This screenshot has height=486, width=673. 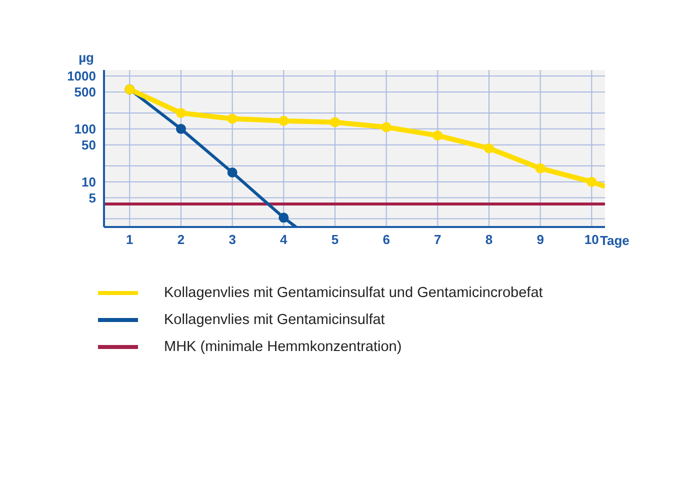 What do you see at coordinates (274, 320) in the screenshot?
I see `legend-label: Kollagenvlies mit Gentamicinsulfat` at bounding box center [274, 320].